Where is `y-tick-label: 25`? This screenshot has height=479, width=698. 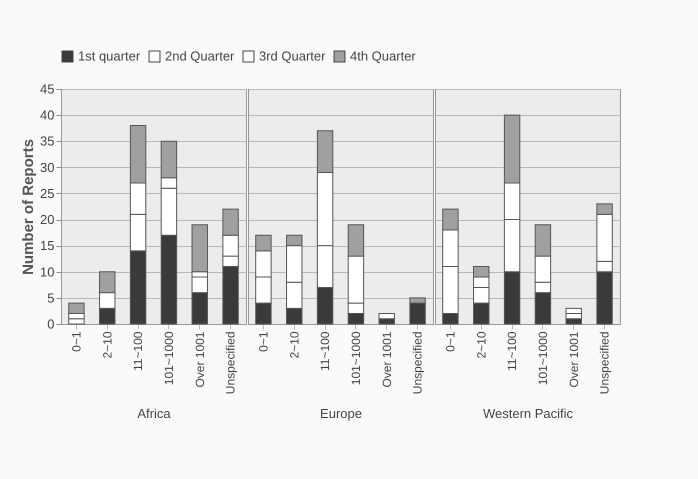 y-tick-label: 25 is located at coordinates (47, 193).